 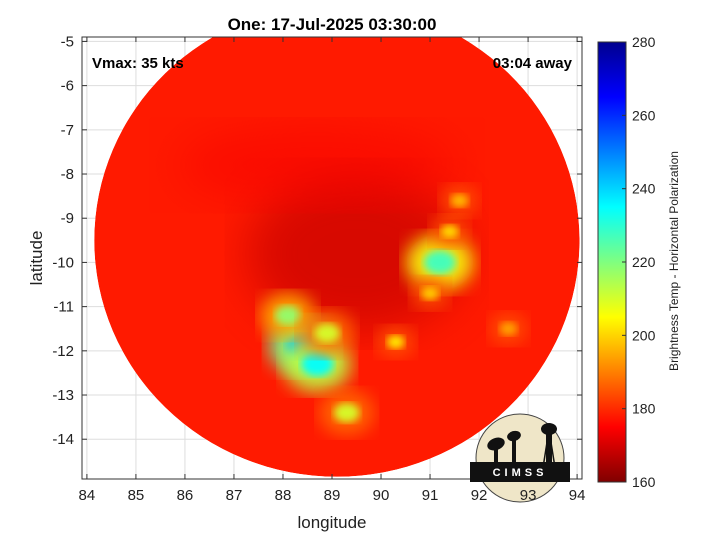 I want to click on logo-band, so click(x=520, y=472).